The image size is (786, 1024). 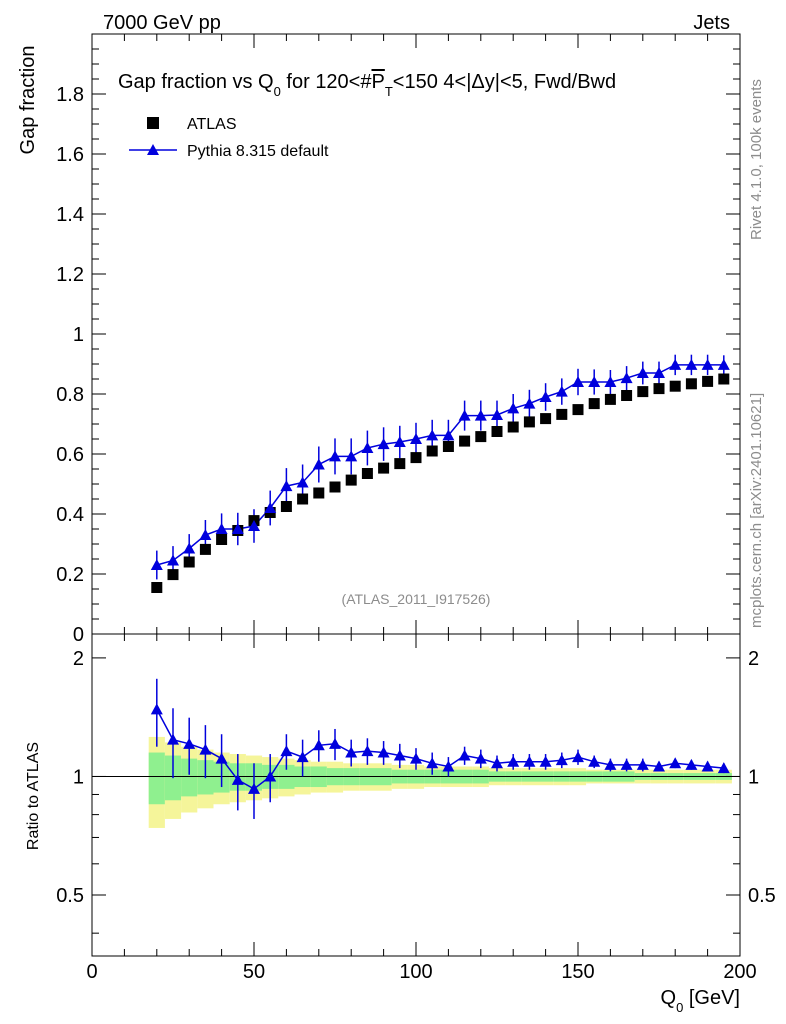 I want to click on y-tick-label: 1.4, so click(x=70, y=215).